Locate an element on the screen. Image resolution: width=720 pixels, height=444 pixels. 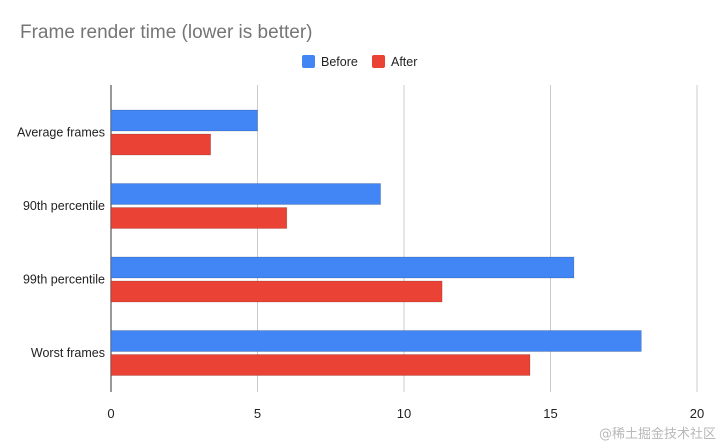
chart-title: Frame render time (lower is better) is located at coordinates (166, 32).